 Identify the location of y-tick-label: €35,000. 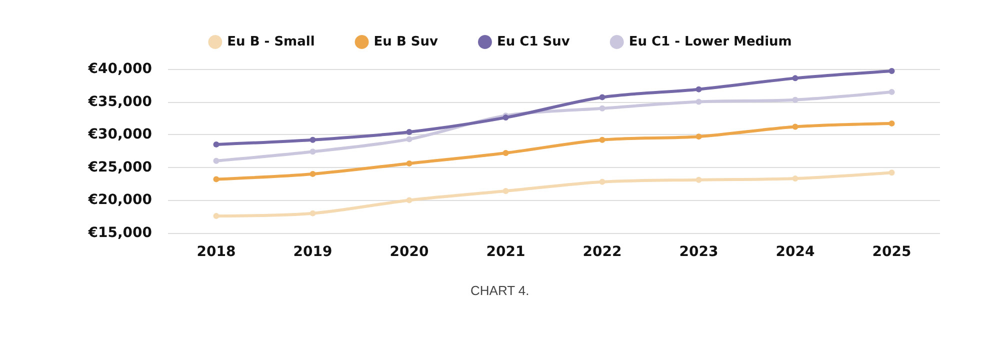
(119, 102).